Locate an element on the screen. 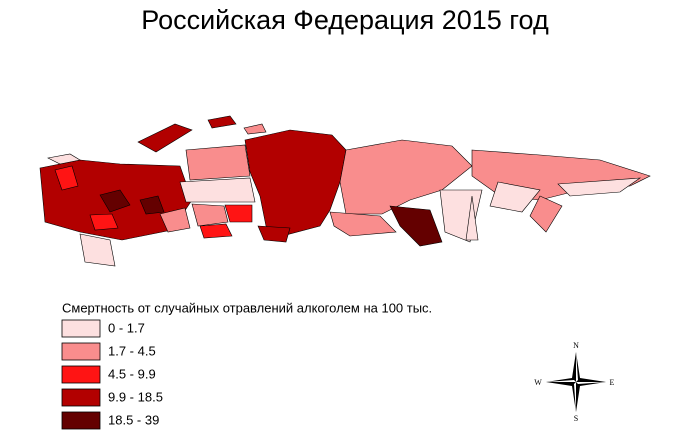 The width and height of the screenshot is (679, 435). compass-e: E is located at coordinates (612, 382).